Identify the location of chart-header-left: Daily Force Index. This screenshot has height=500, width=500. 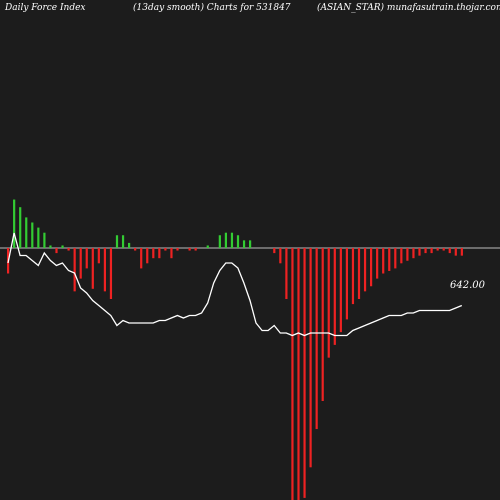
(45, 8).